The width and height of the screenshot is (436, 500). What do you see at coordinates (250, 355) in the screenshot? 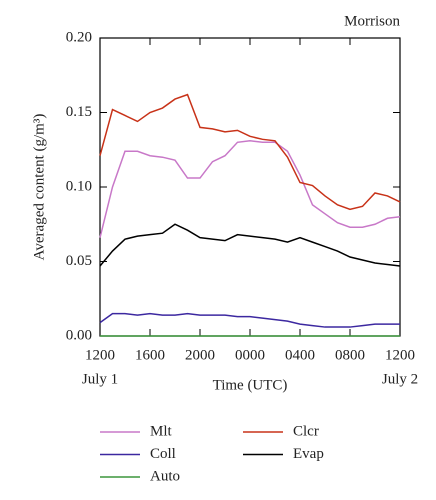
I see `x-tick-label: 0000` at bounding box center [250, 355].